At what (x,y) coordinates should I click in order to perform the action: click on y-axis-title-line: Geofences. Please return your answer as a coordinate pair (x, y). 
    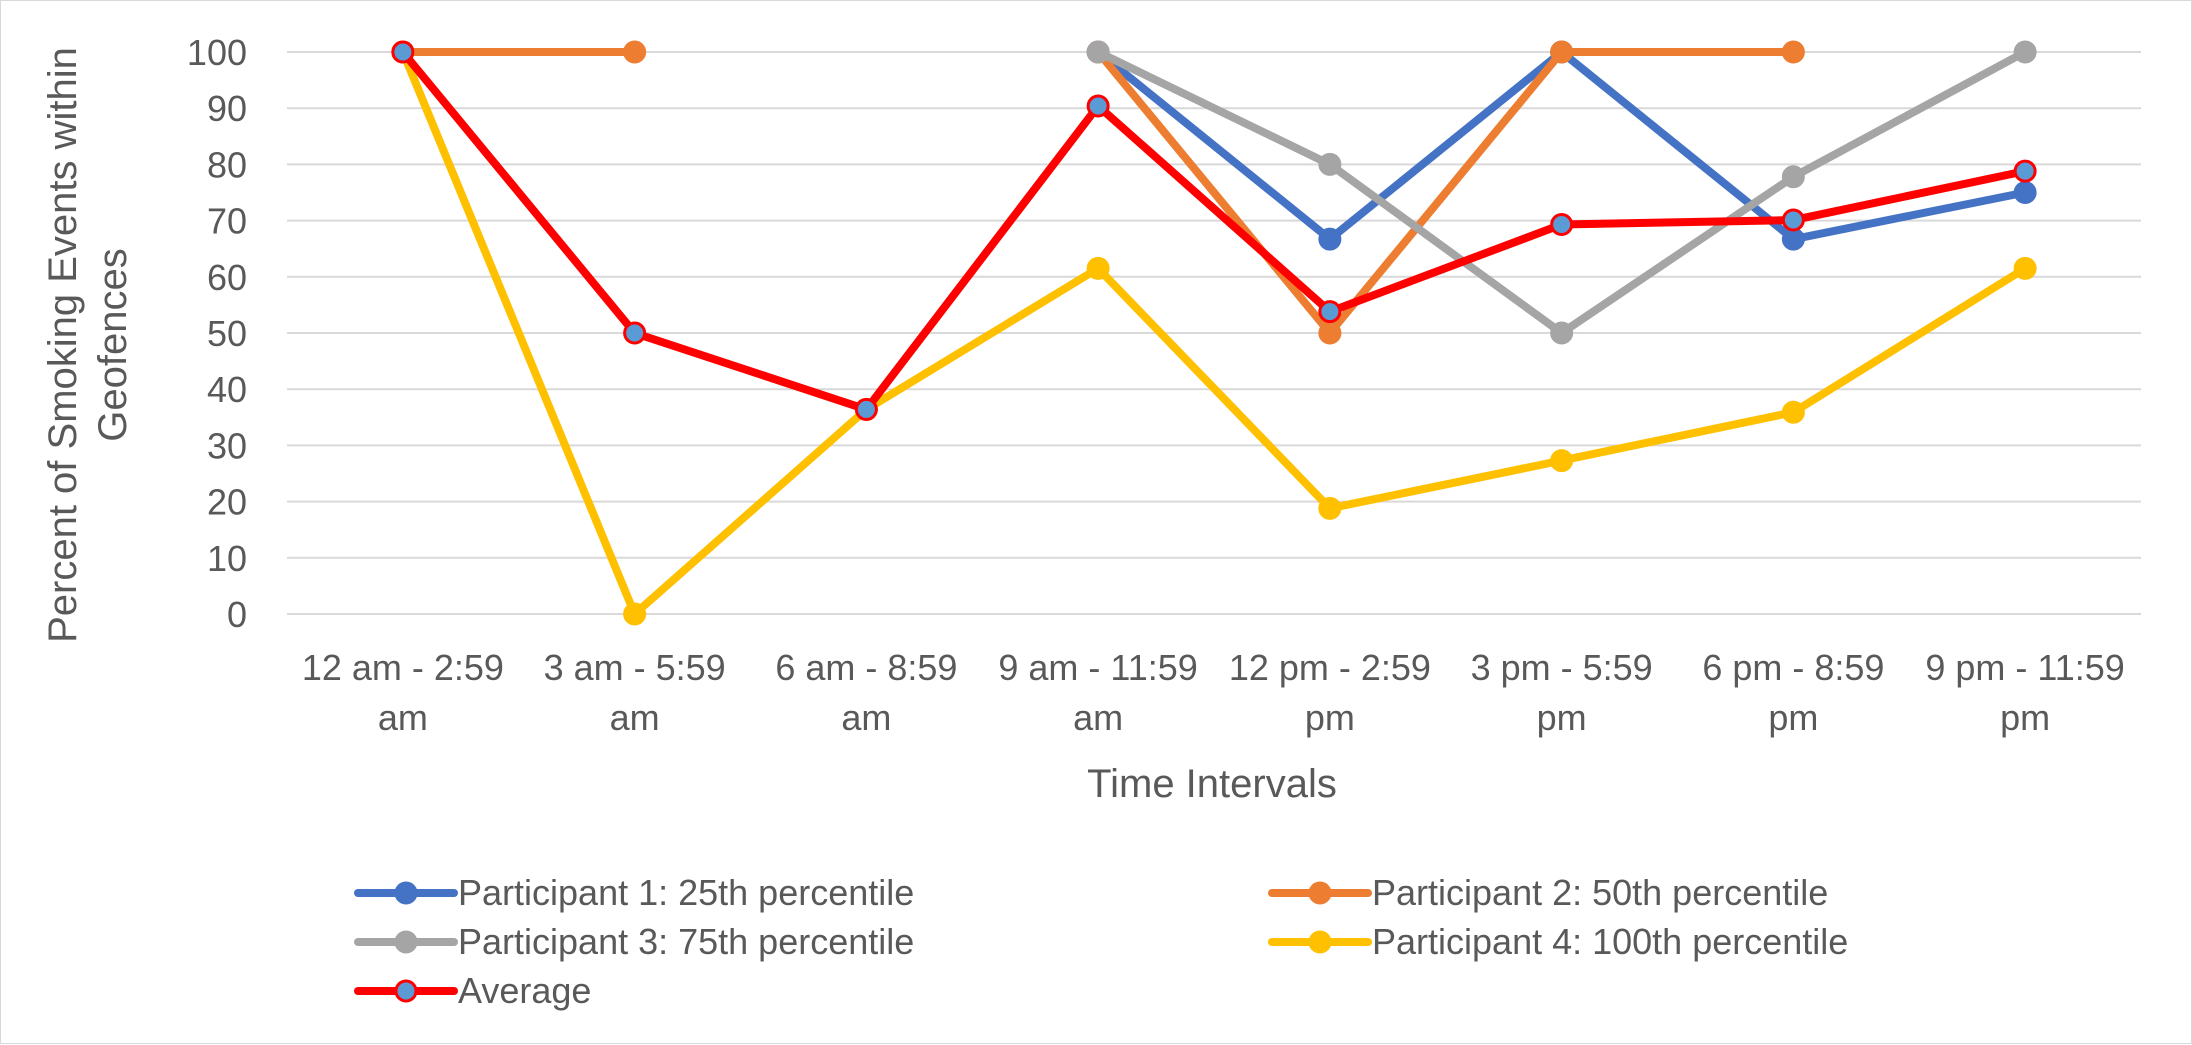
    Looking at the image, I should click on (113, 344).